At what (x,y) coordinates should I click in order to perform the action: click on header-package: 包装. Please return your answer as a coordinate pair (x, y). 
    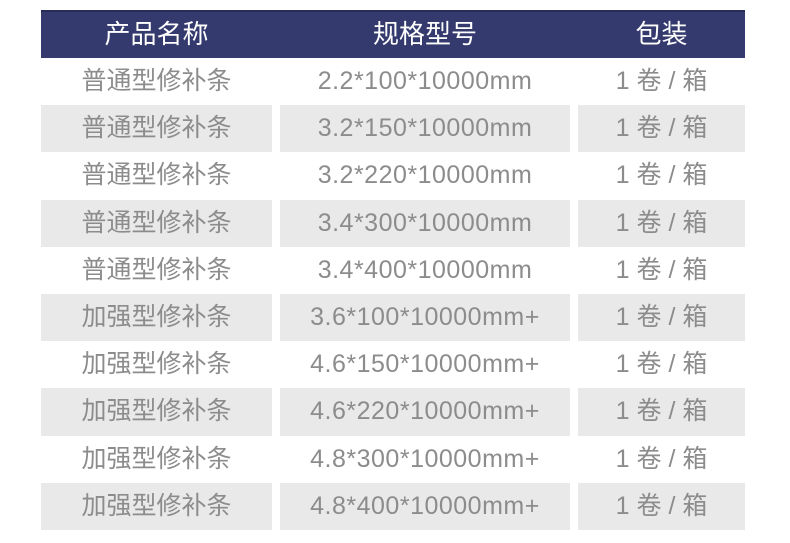
    Looking at the image, I should click on (661, 34).